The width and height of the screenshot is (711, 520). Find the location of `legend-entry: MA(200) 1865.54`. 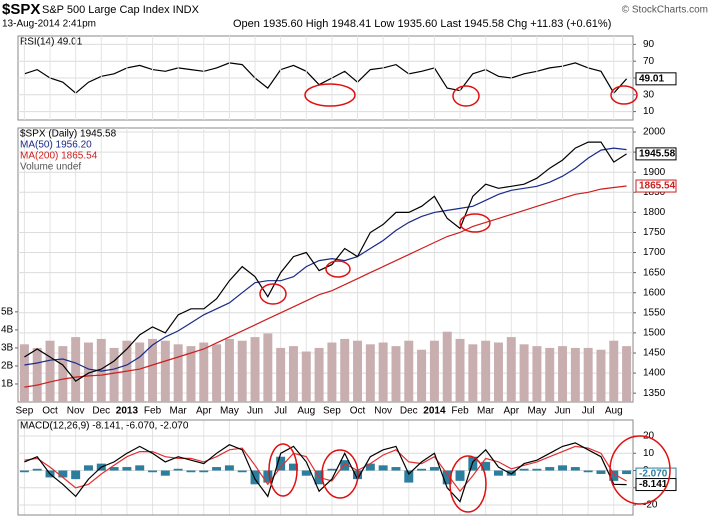

legend-entry: MA(200) 1865.54 is located at coordinates (59, 156).